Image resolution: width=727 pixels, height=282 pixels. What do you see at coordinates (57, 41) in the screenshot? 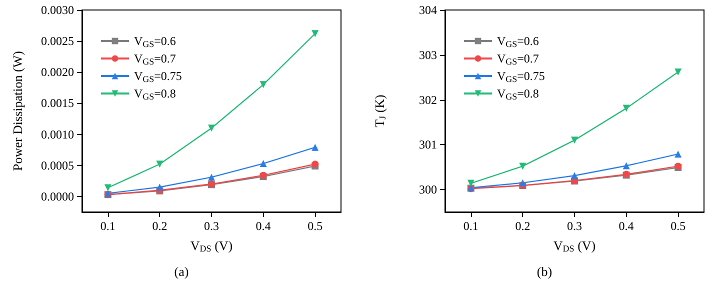
I see `y-tick-label: 0.0025` at bounding box center [57, 41].